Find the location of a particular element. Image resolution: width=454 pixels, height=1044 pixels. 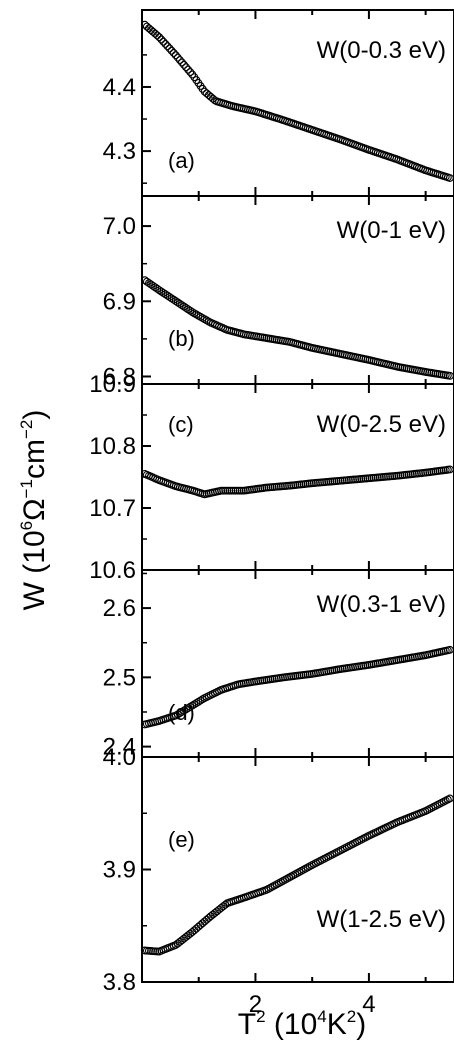

y-tick-label: 10.8 is located at coordinates (112, 446).